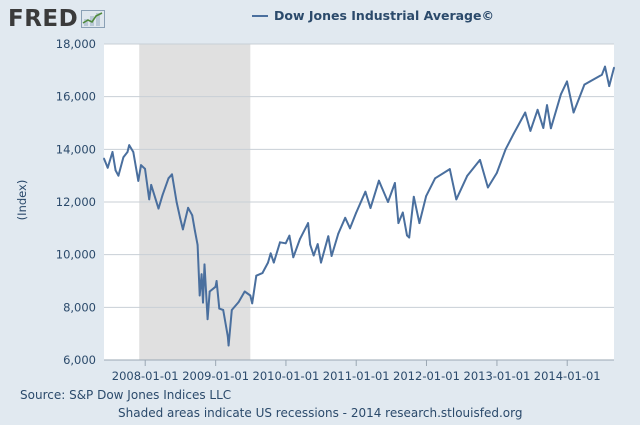  What do you see at coordinates (22, 200) in the screenshot?
I see `y-axis-label: (Index)` at bounding box center [22, 200].